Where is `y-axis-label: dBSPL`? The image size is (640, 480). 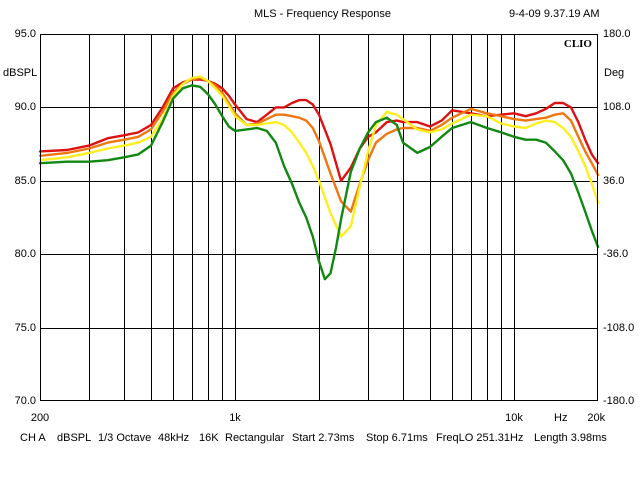 y-axis-label: dBSPL is located at coordinates (20, 73).